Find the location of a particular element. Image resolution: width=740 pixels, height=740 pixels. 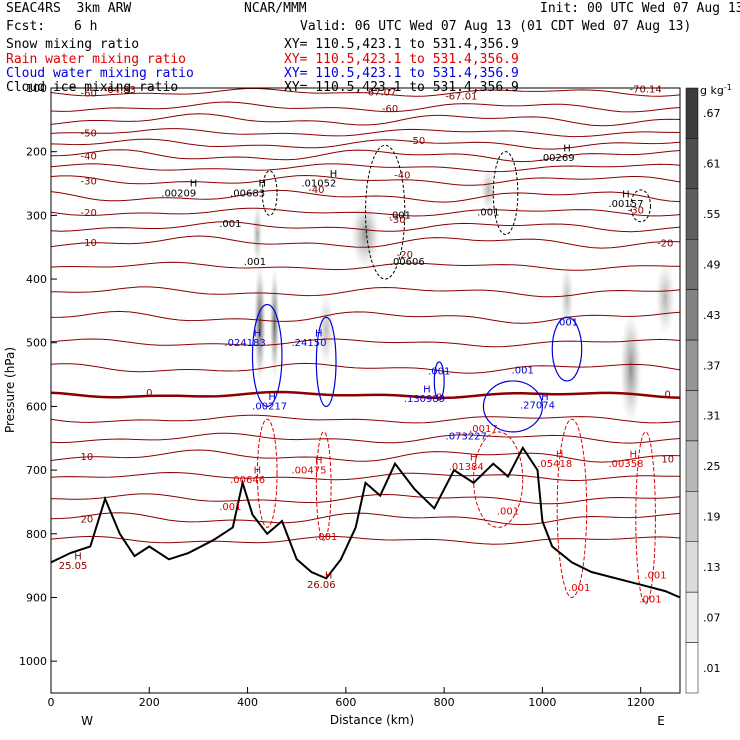

y-tick-label-8: 900 is located at coordinates (36, 597).